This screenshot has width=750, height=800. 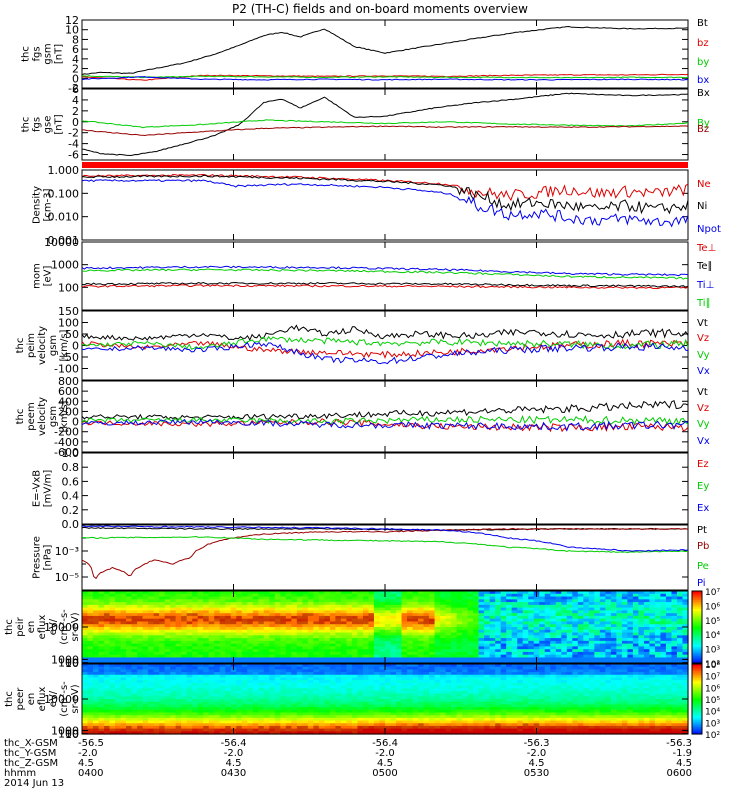 What do you see at coordinates (71, 510) in the screenshot?
I see `y-tick-label: 0.2` at bounding box center [71, 510].